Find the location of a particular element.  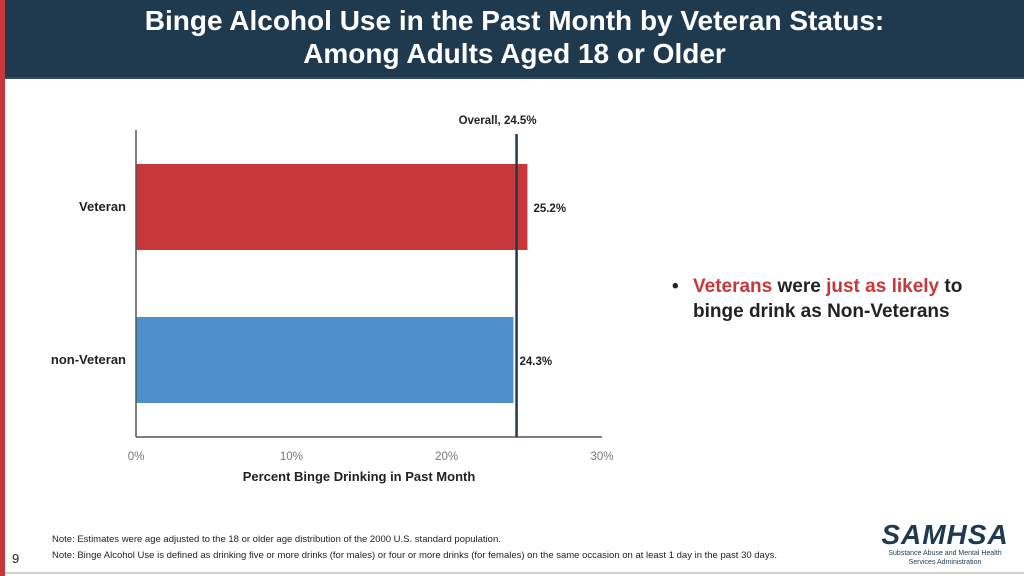

key-finding-part1: Veterans is located at coordinates (733, 286).